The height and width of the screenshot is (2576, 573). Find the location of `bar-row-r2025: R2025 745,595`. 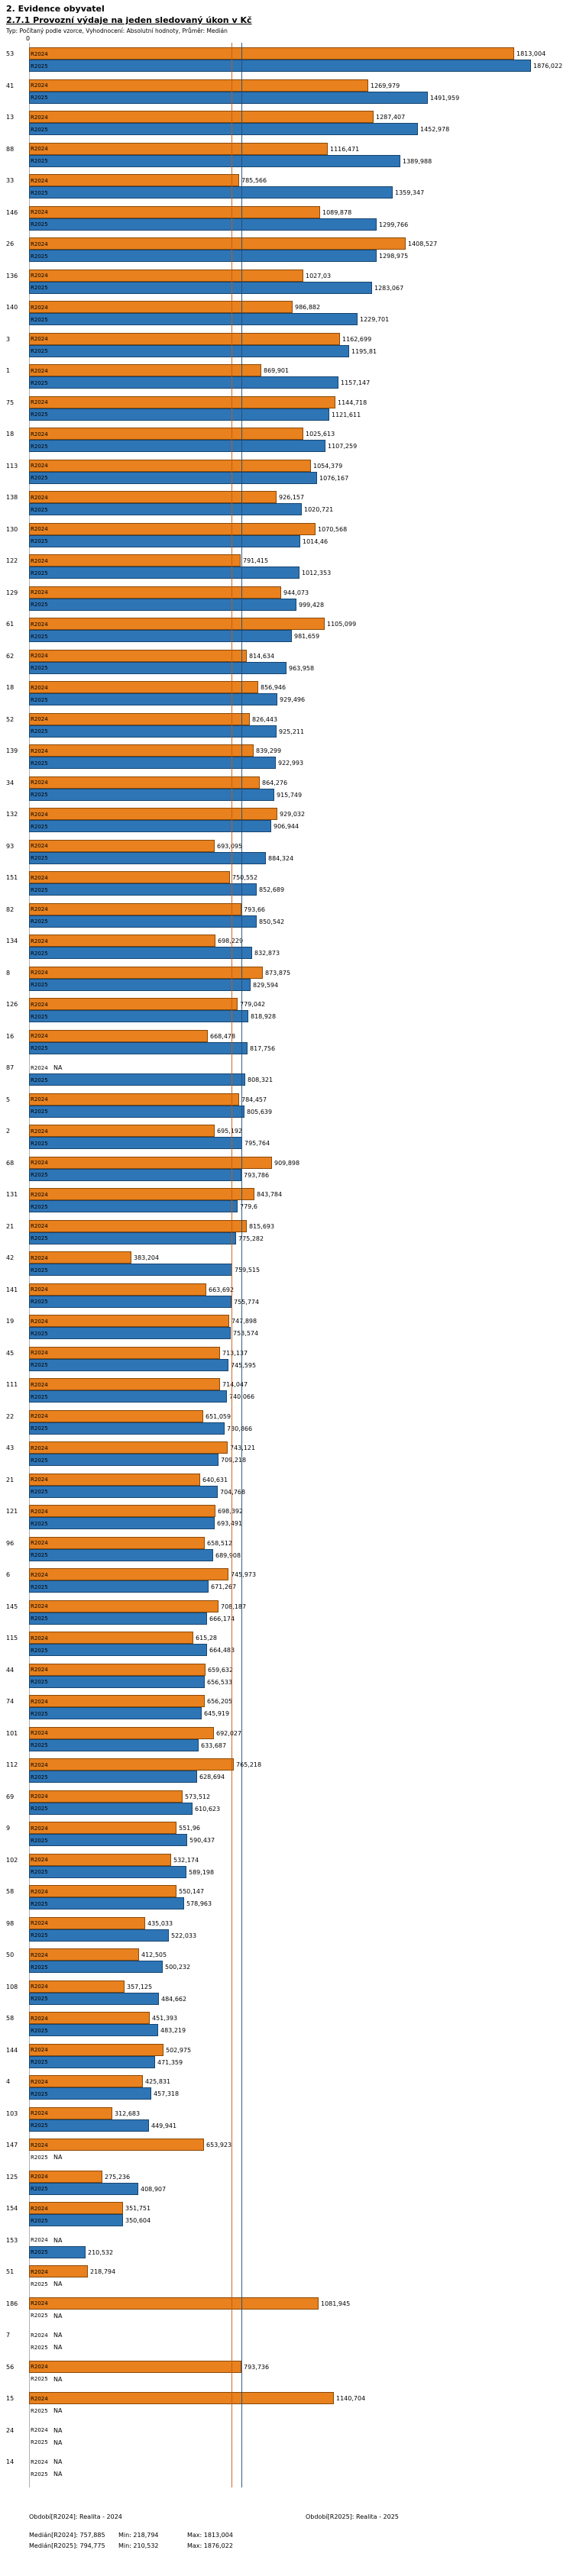

bar-row-r2025: R2025 745,595 is located at coordinates (301, 1364).